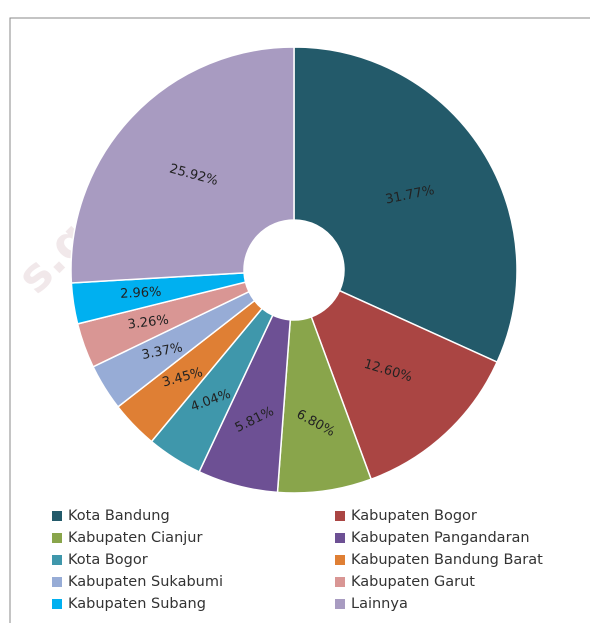  What do you see at coordinates (137, 604) in the screenshot?
I see `legend-label: Kabupaten Subang` at bounding box center [137, 604].